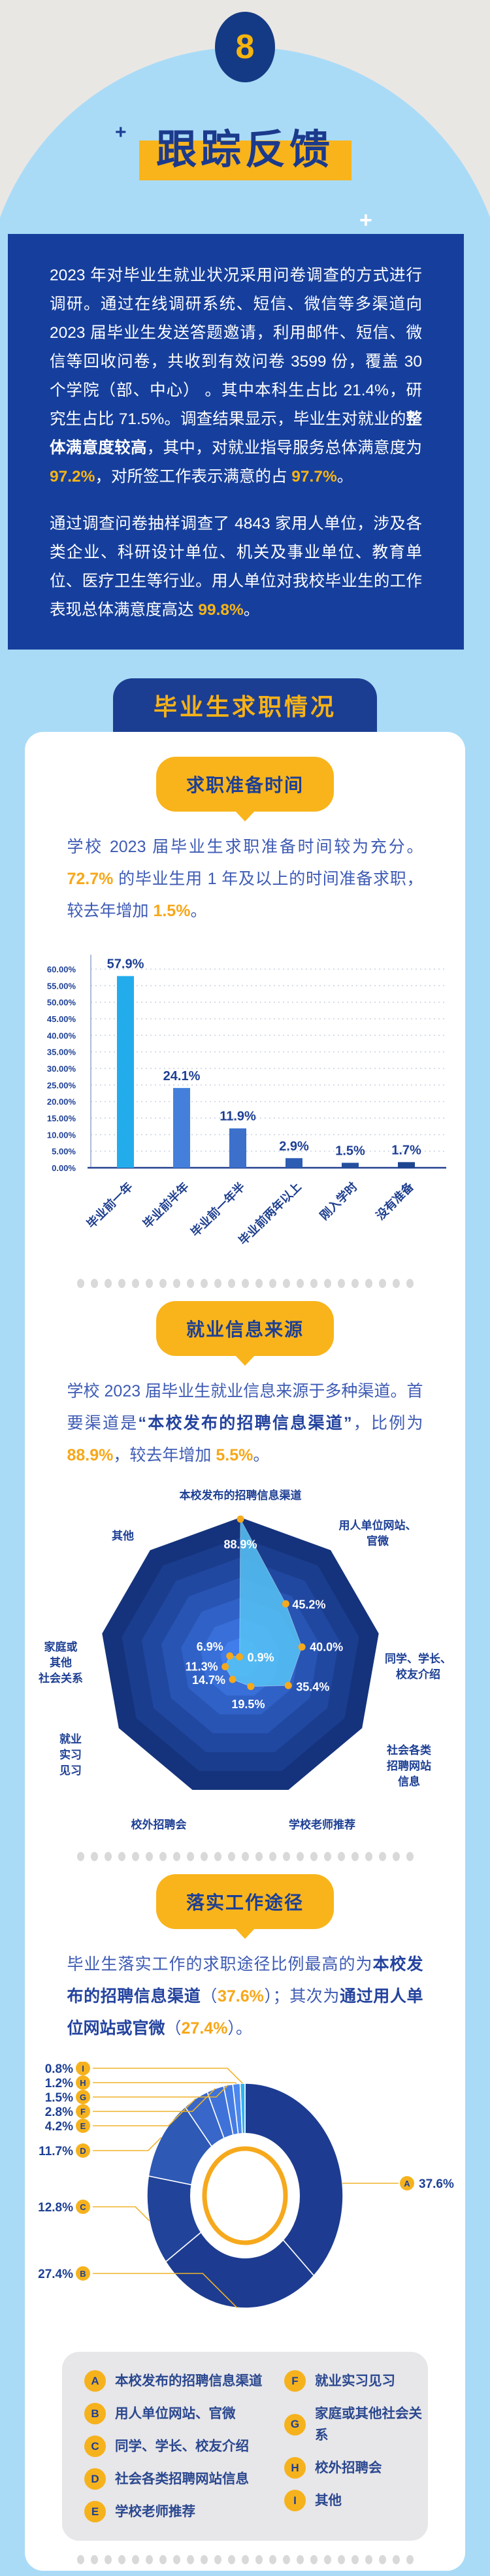  I want to click on legend-row: C 同学、学长、校友介绍, so click(184, 2446).